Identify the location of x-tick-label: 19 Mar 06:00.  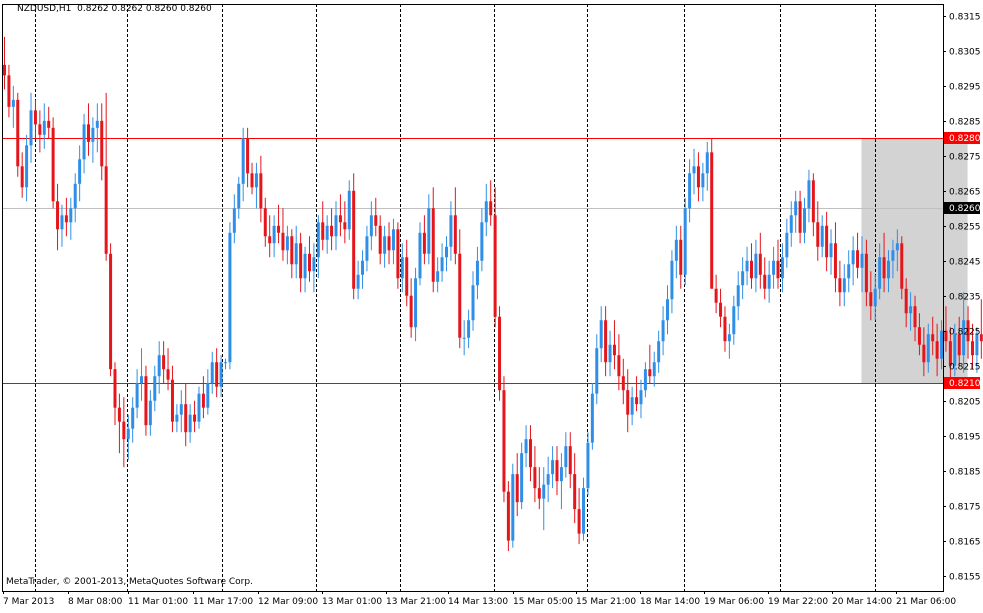
(734, 602).